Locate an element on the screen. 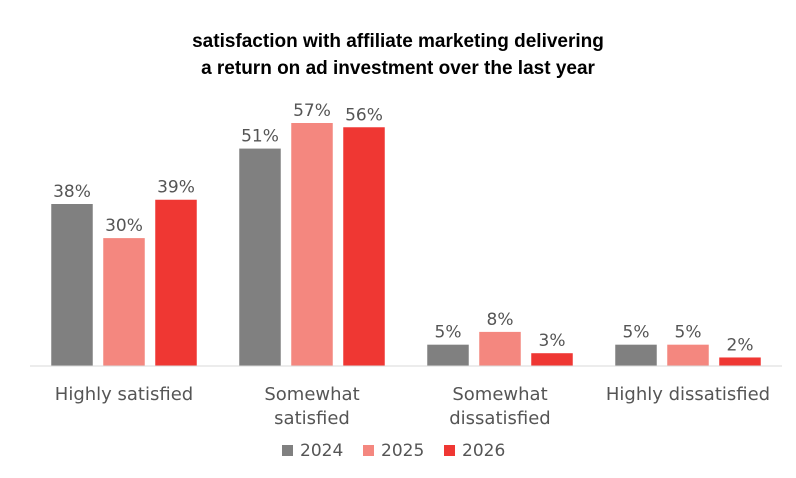 The width and height of the screenshot is (796, 478). legend-swatch-2024 is located at coordinates (287, 450).